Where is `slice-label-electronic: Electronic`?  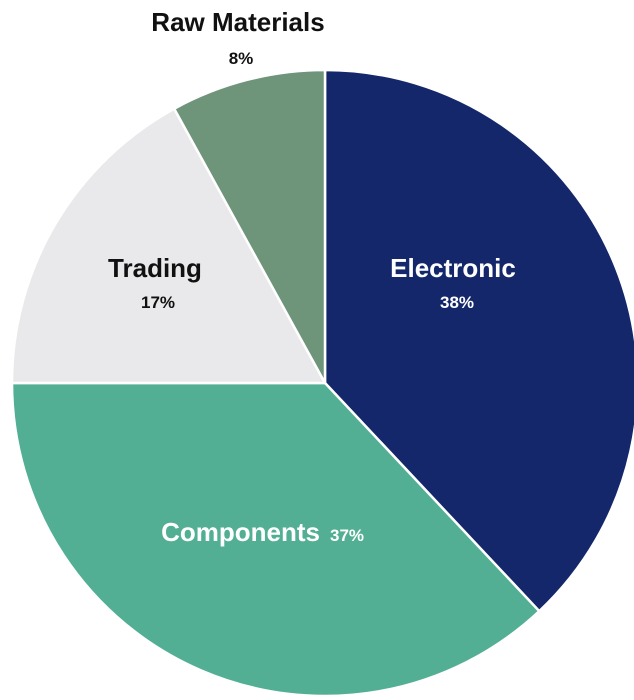
slice-label-electronic: Electronic is located at coordinates (453, 268).